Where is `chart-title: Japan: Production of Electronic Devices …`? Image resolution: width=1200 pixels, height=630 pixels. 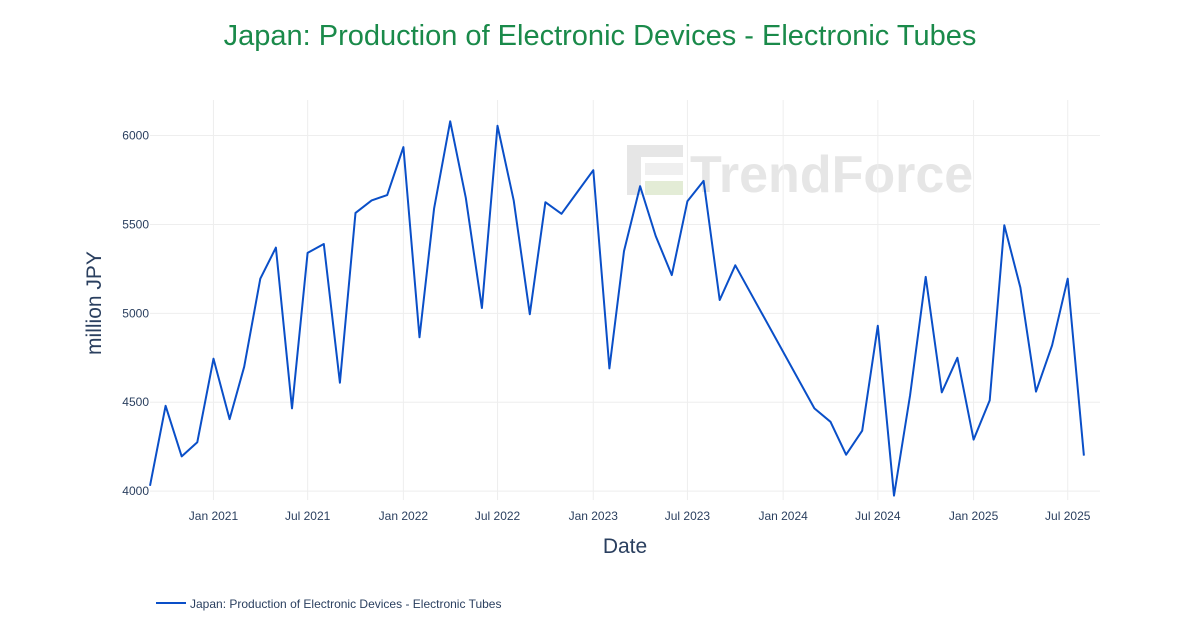
chart-title: Japan: Production of Electronic Devices … is located at coordinates (600, 36).